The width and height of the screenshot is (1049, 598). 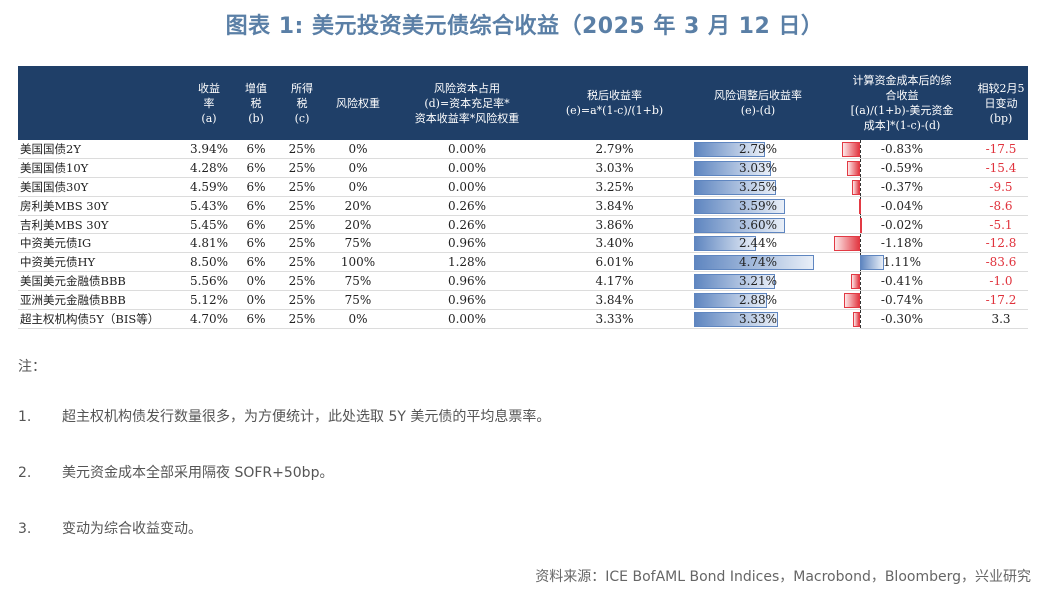 I want to click on cell-risk-adjusted: 2.44%, so click(x=758, y=243).